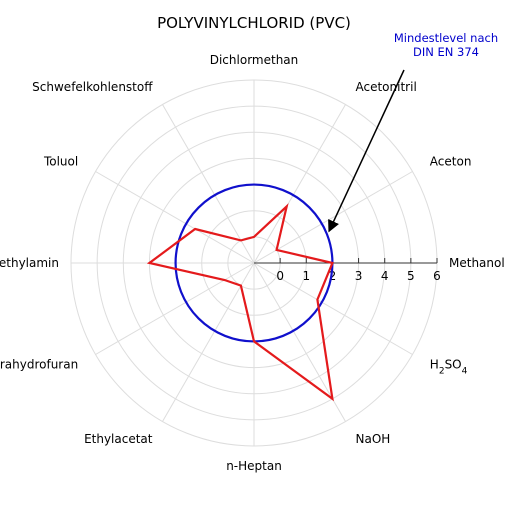  I want to click on axis-label-ethylacetat: Ethylacetat, so click(118, 439).